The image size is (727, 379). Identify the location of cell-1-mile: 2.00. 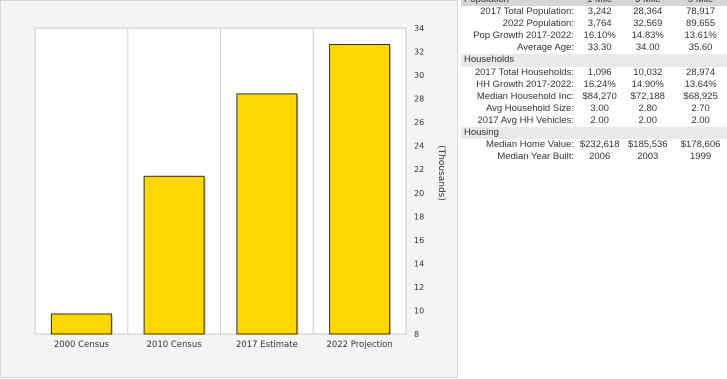
(599, 120).